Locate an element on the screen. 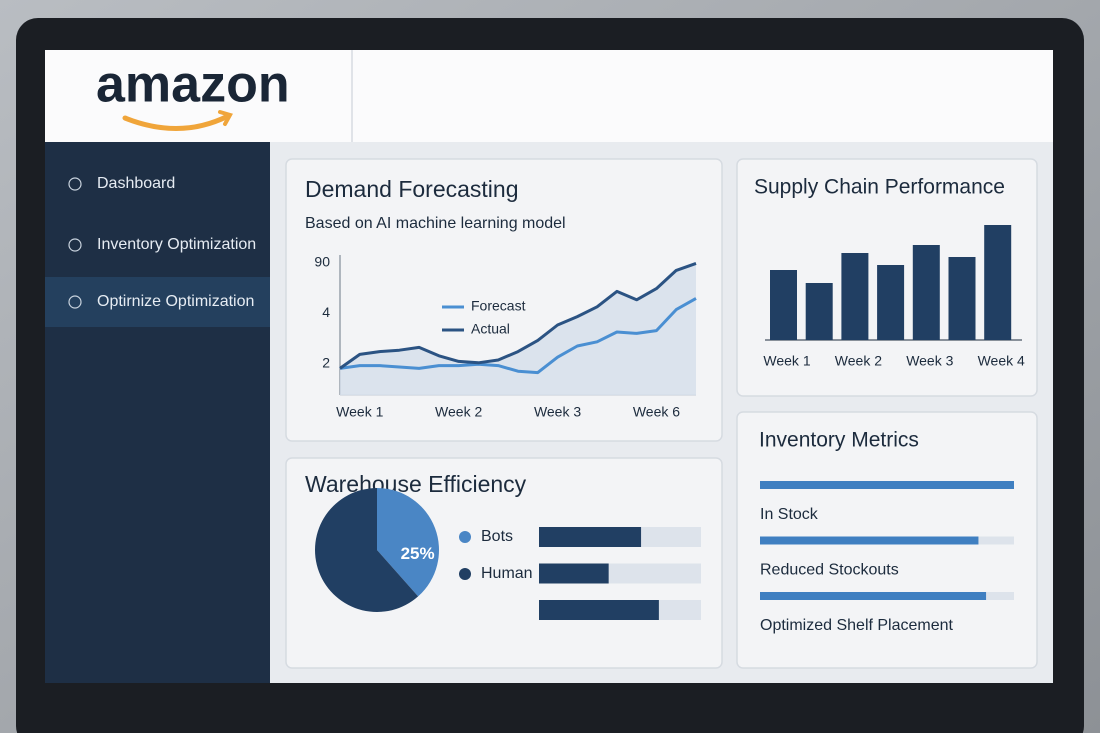 The width and height of the screenshot is (1100, 733). active-item is located at coordinates (157, 302).